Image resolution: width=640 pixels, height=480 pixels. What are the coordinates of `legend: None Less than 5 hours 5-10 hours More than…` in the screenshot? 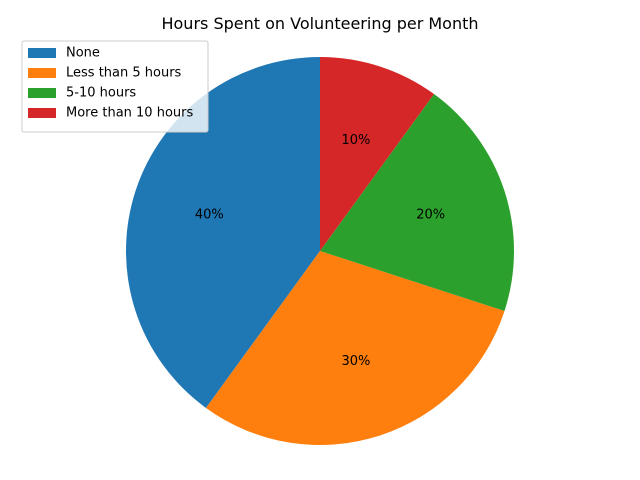 It's located at (115, 86).